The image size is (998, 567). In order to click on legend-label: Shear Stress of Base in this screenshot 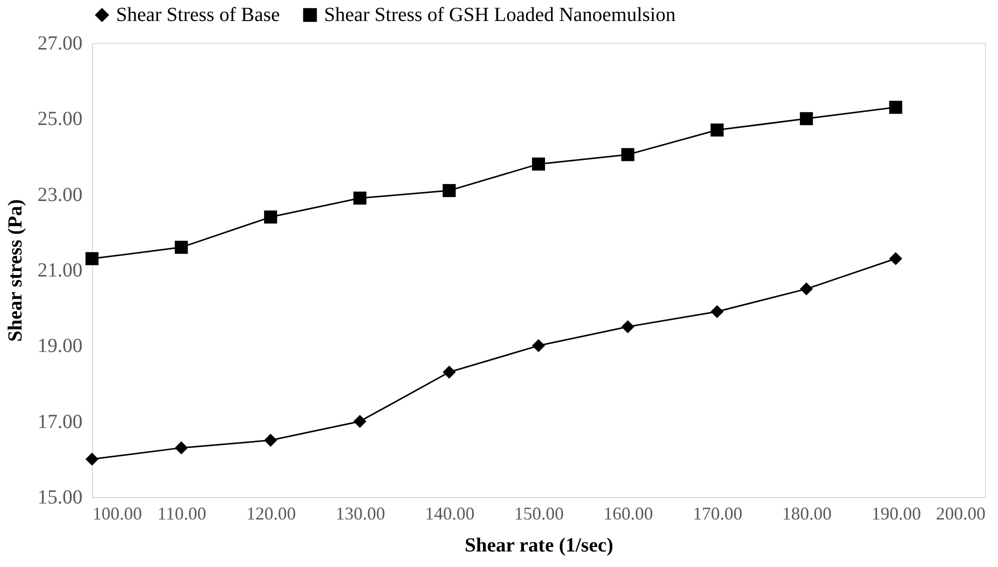, I will do `click(198, 15)`.